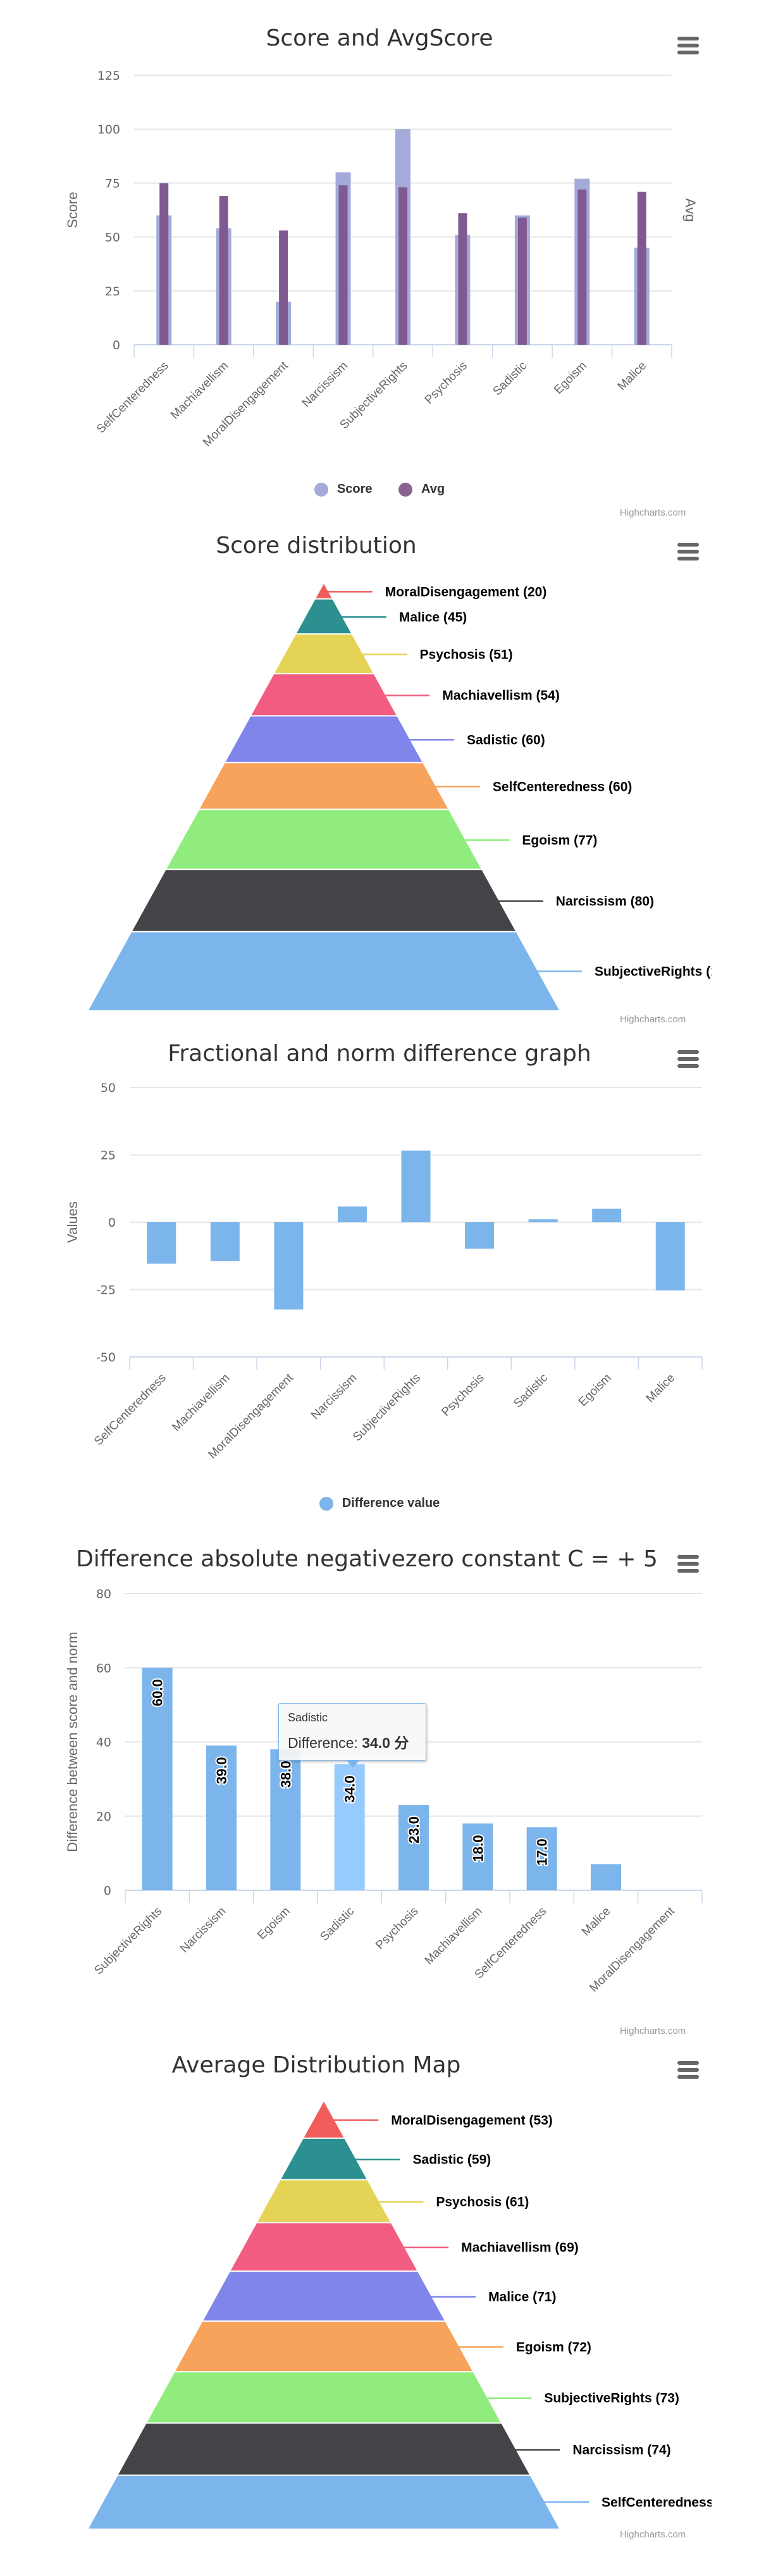 The height and width of the screenshot is (2576, 759). What do you see at coordinates (324, 2158) in the screenshot?
I see `pyramid-segment-sadistic` at bounding box center [324, 2158].